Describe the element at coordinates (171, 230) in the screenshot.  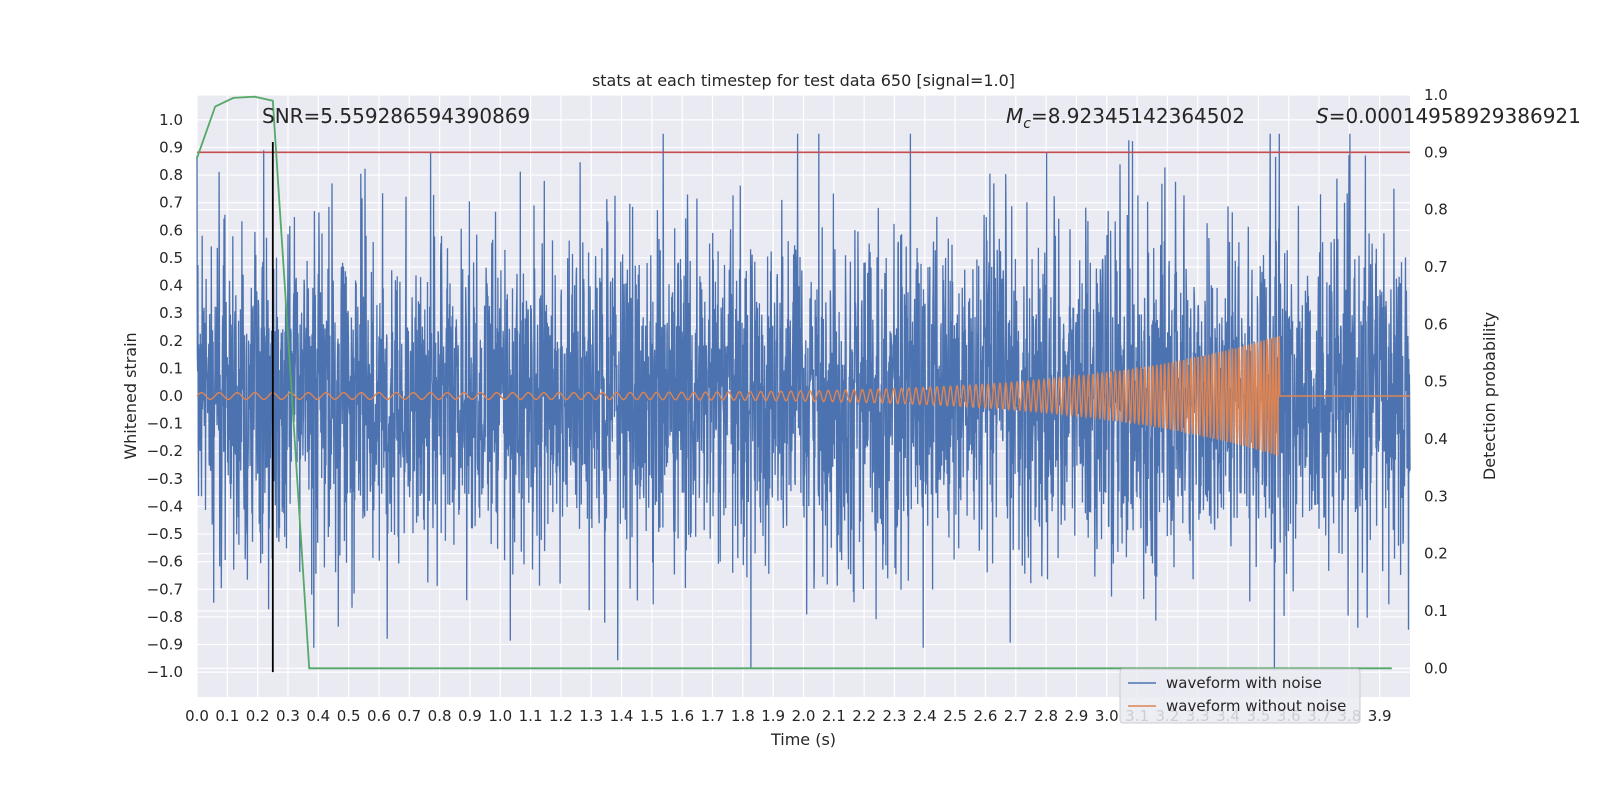
I see `y-tick-label: 0.6` at that location.